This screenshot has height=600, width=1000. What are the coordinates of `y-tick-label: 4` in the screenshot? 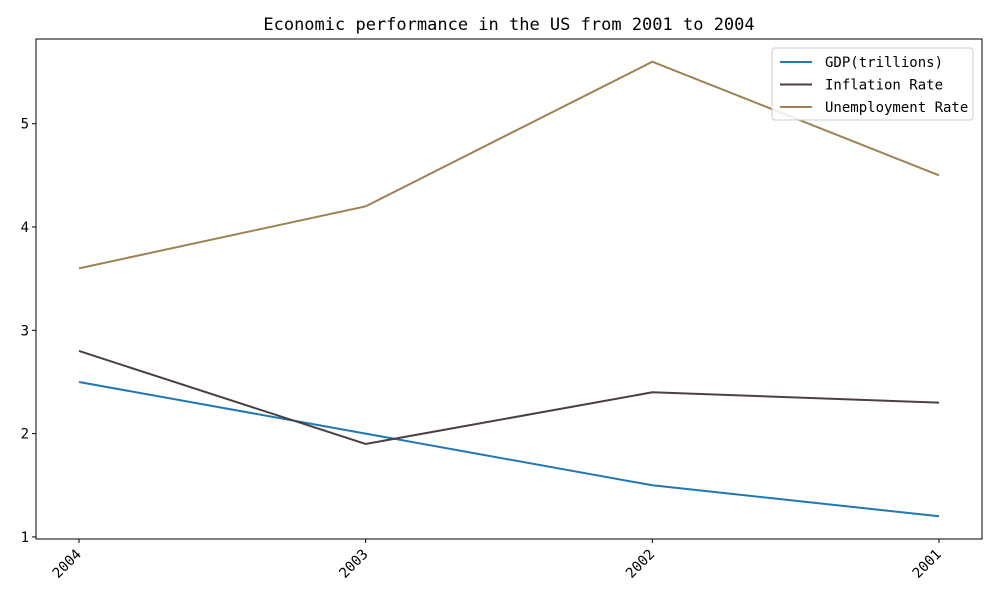 It's located at (25, 228).